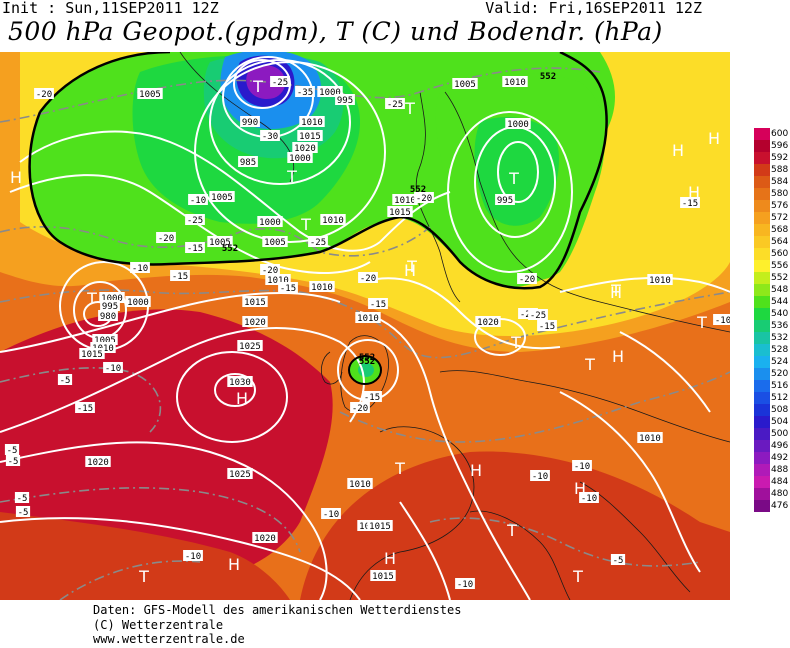 This screenshot has width=790, height=648. Describe the element at coordinates (780, 194) in the screenshot. I see `colorbar-level-label: 580` at that location.